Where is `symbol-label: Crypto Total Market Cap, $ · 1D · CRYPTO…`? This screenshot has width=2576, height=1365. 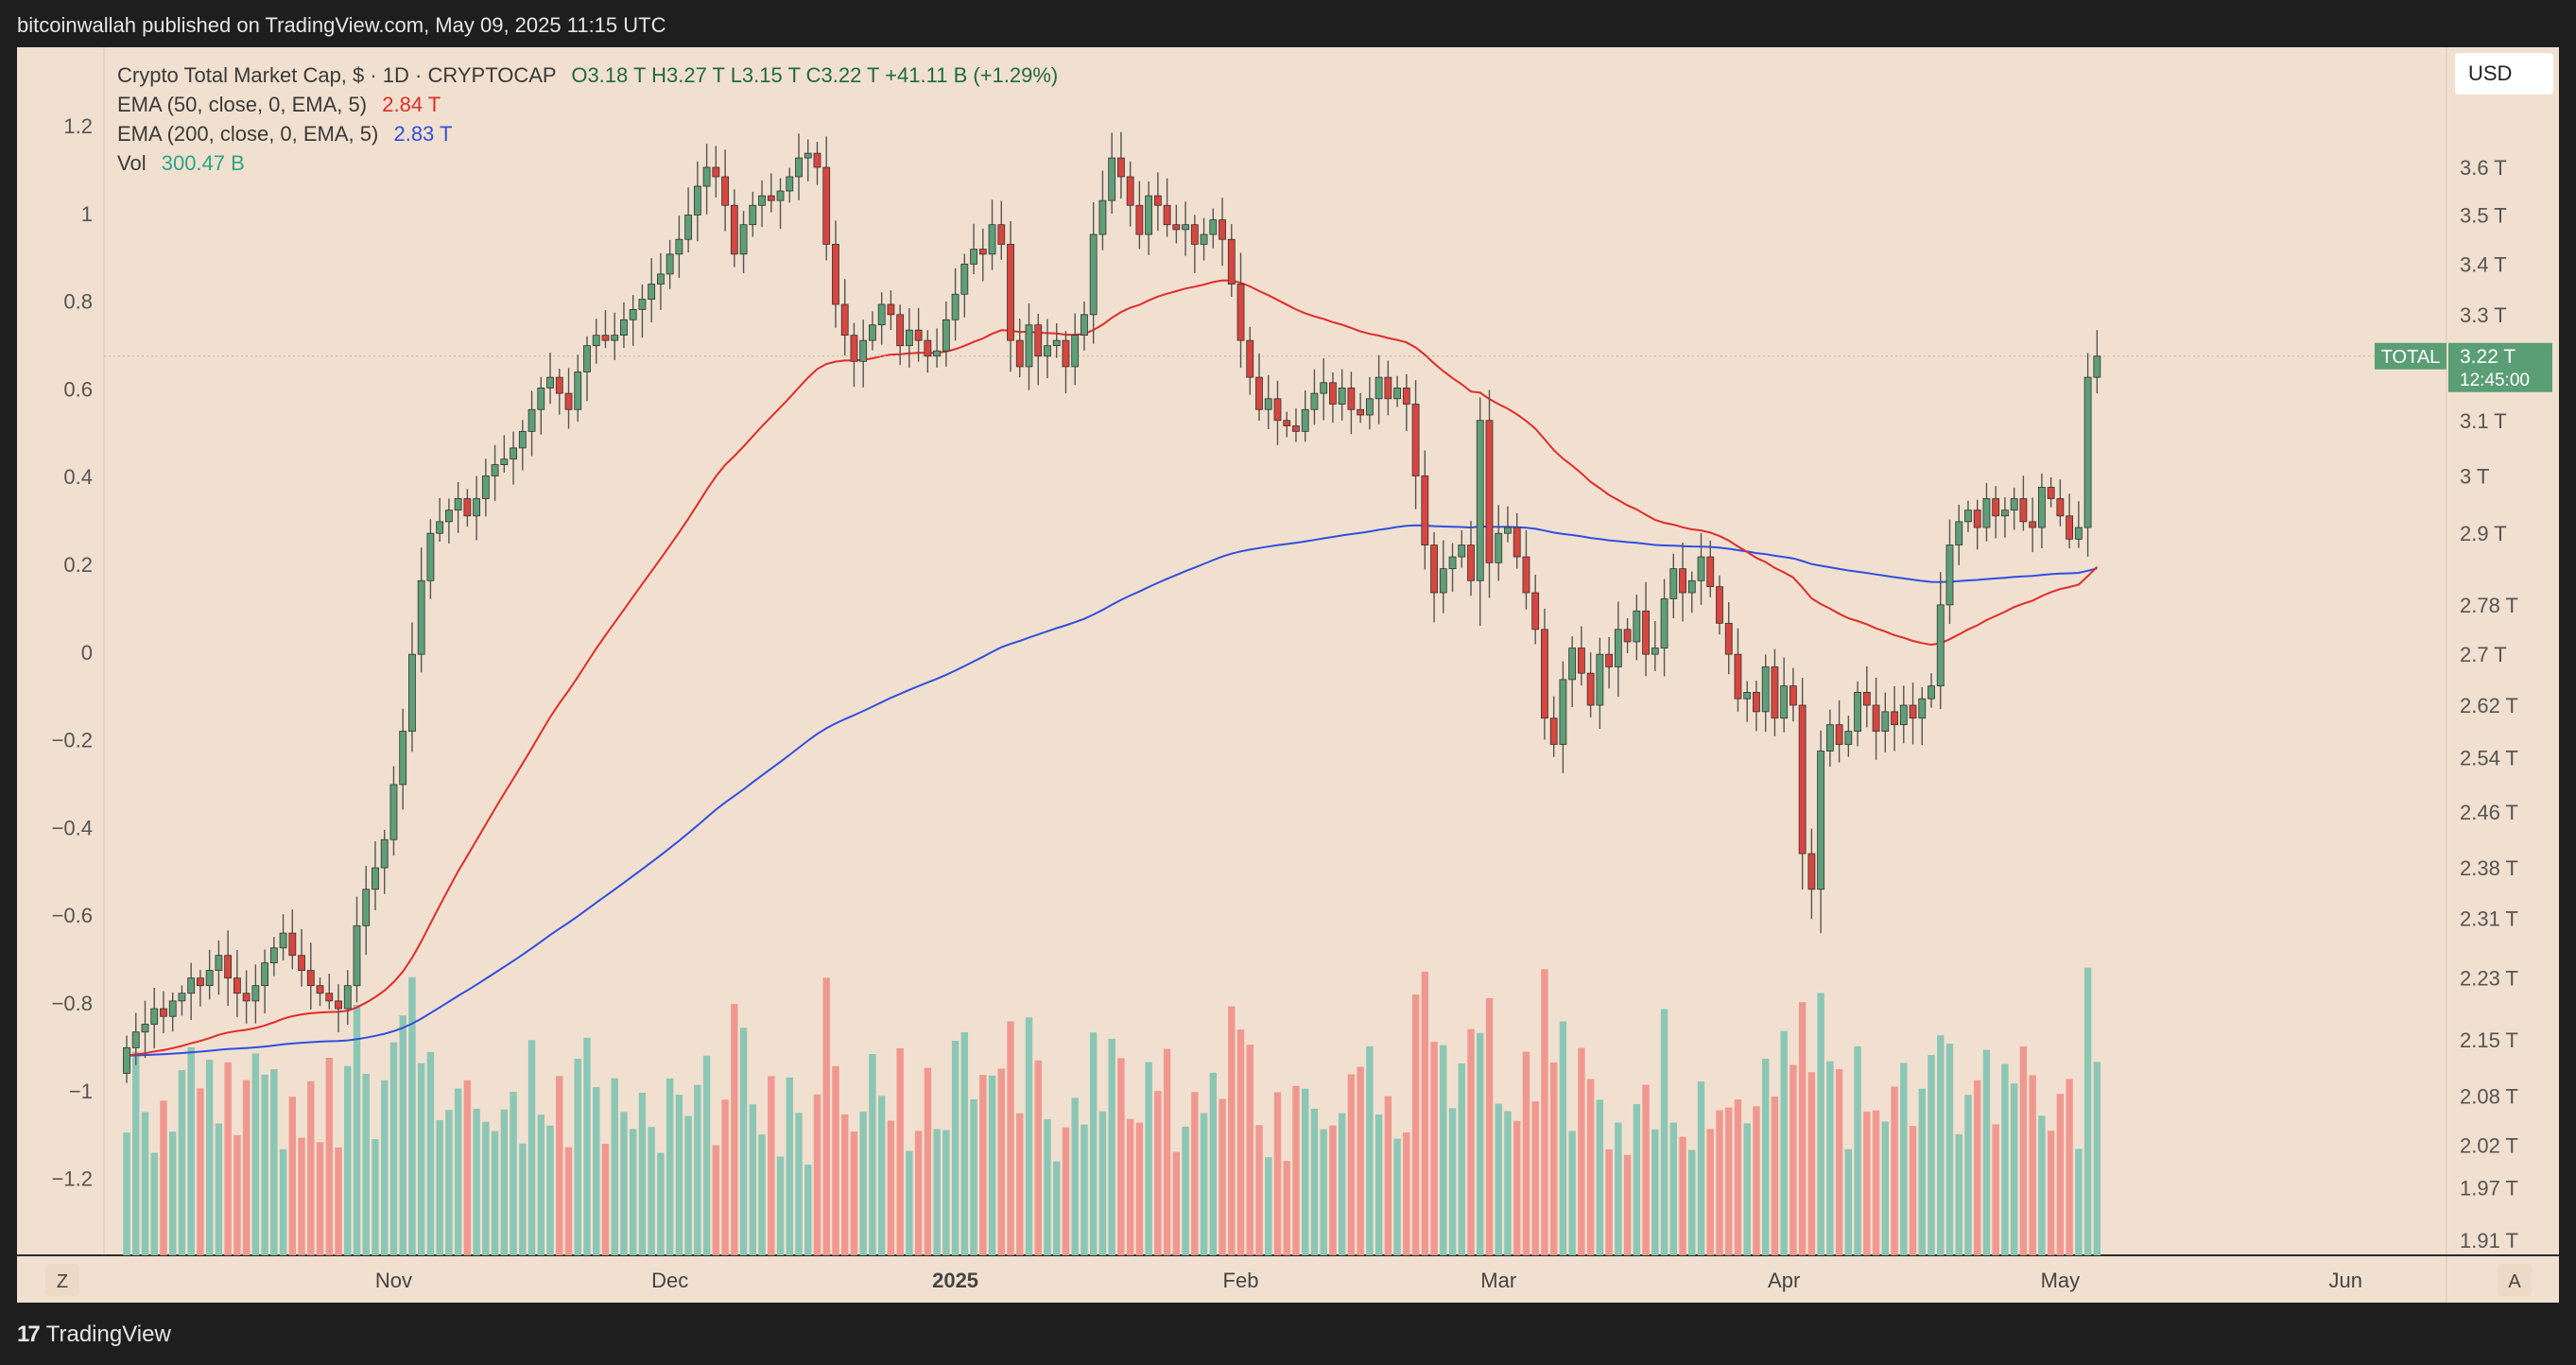 symbol-label: Crypto Total Market Cap, $ · 1D · CRYPTO… is located at coordinates (337, 75).